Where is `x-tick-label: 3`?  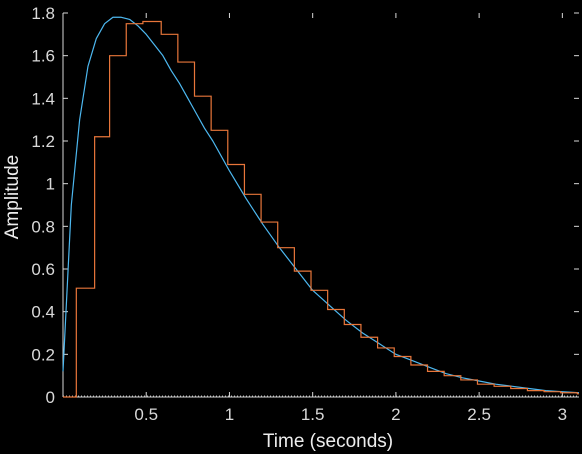
x-tick-label: 3 is located at coordinates (562, 414).